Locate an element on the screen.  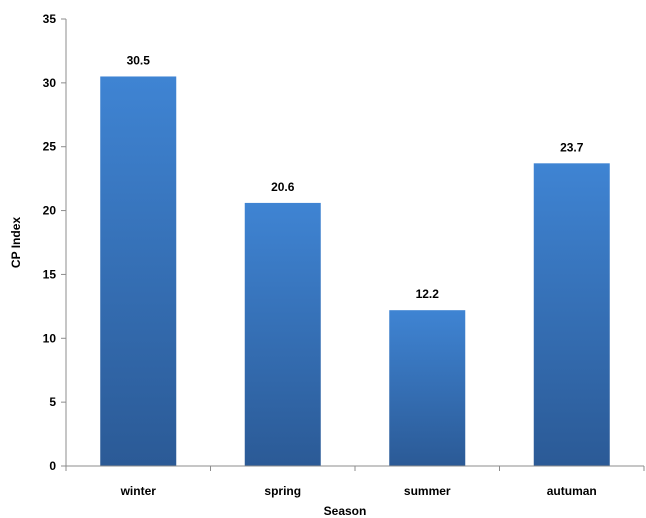
bar-winter is located at coordinates (138, 271).